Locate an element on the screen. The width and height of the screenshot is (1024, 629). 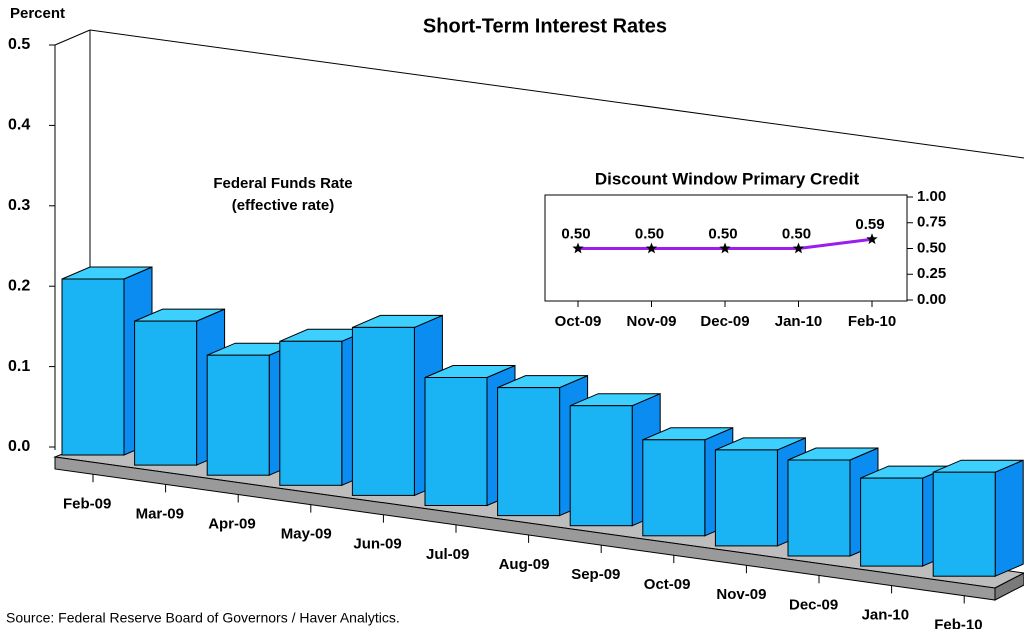
x-tick-label: Jun-09 is located at coordinates (377, 544).